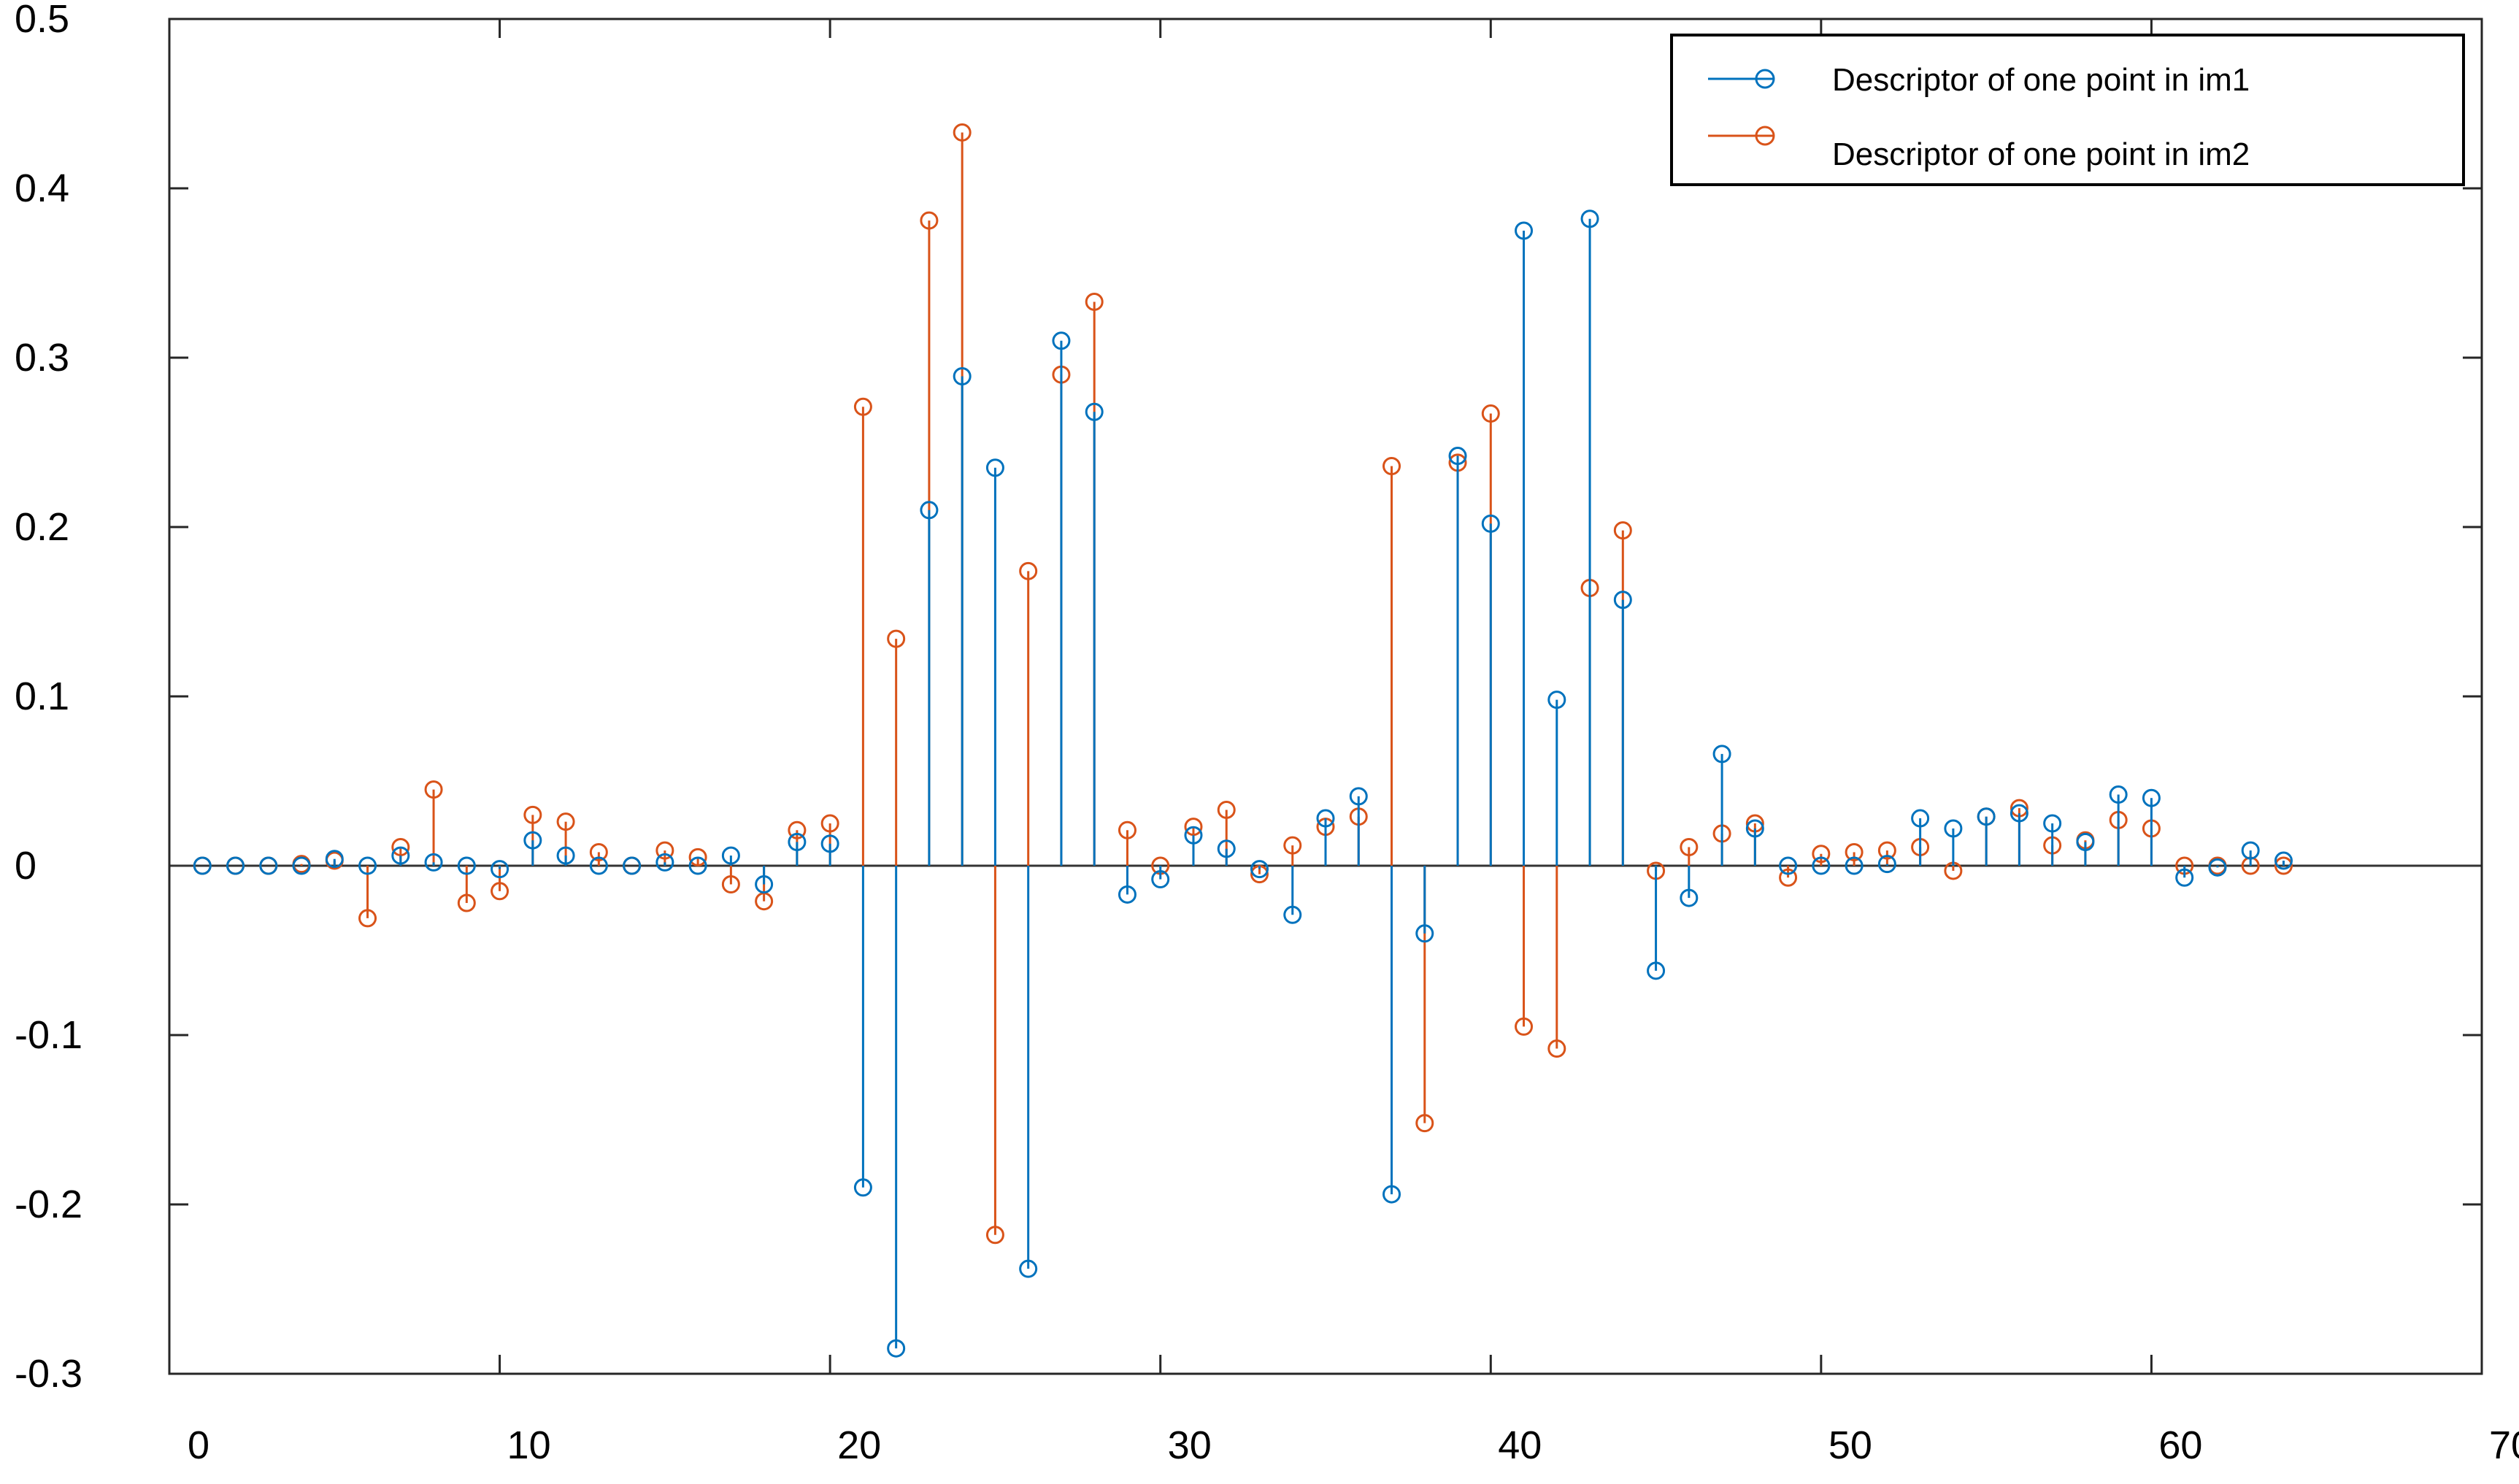  What do you see at coordinates (2041, 154) in the screenshot?
I see `legend-label-im2: Descriptor of one point in im2` at bounding box center [2041, 154].